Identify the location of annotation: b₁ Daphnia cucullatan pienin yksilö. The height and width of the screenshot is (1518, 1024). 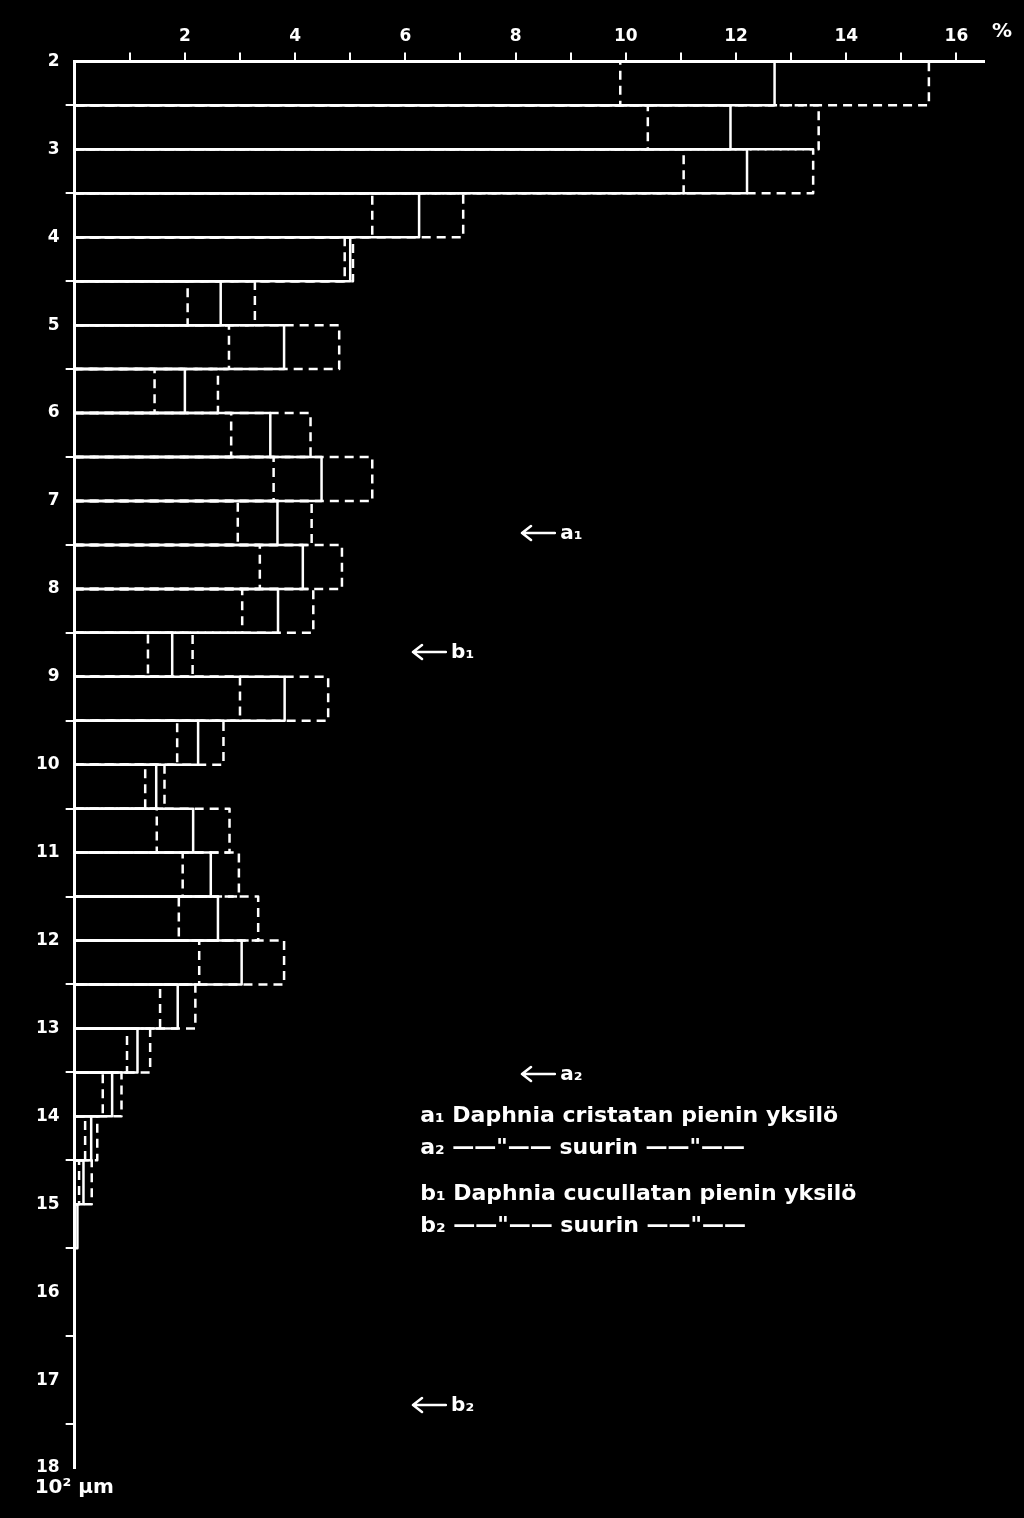
(638, 1193).